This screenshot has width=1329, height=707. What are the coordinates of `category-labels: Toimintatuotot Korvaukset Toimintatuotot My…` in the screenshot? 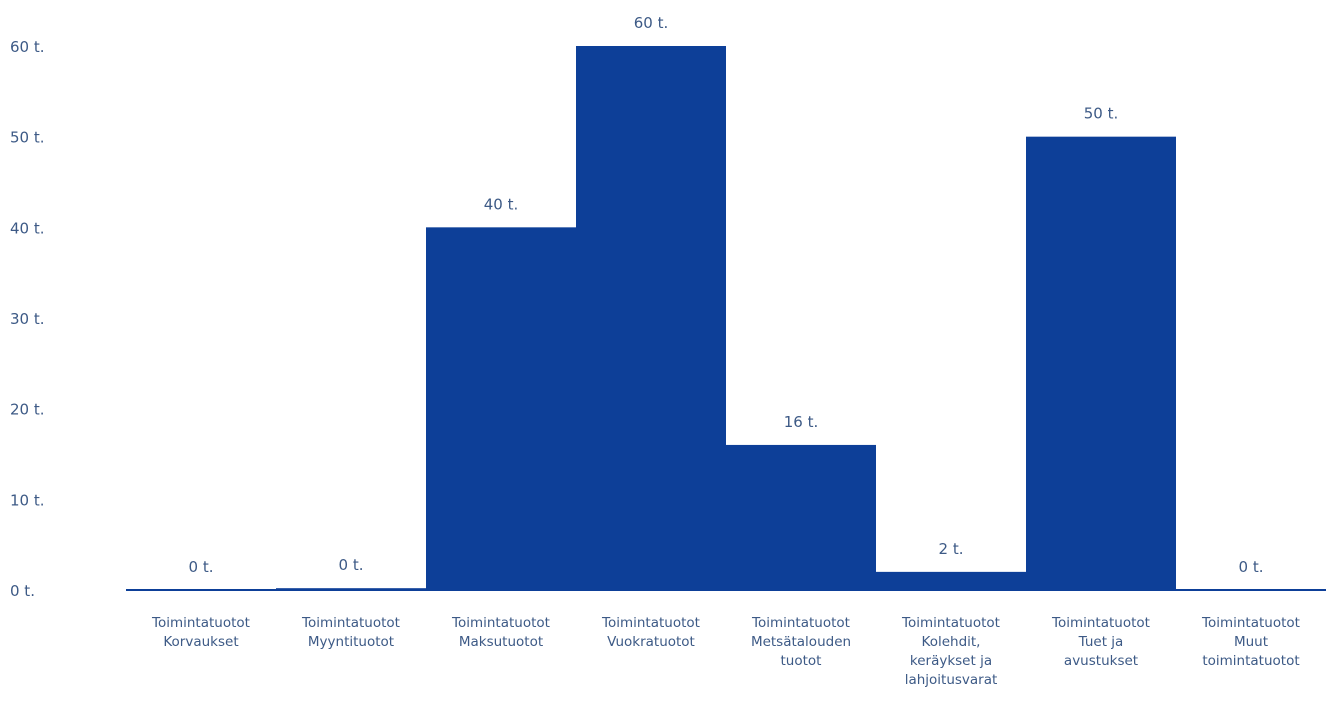 It's located at (725, 651).